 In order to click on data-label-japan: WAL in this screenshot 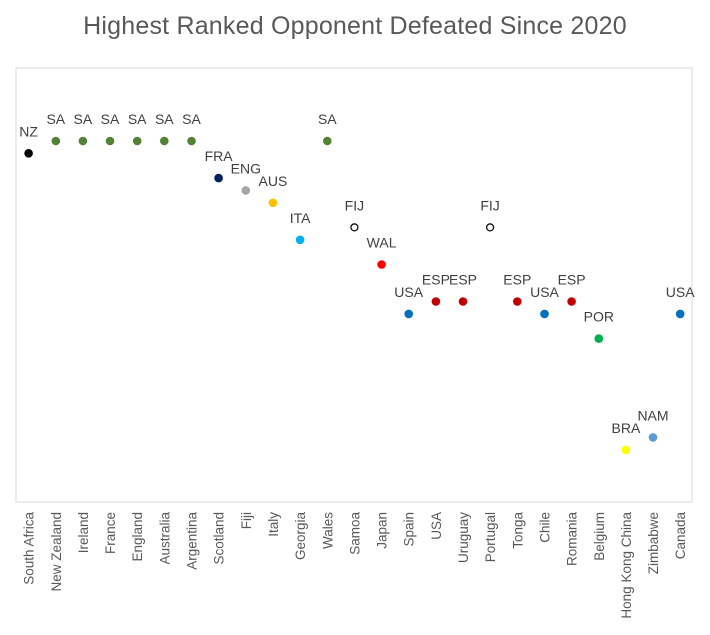, I will do `click(382, 243)`.